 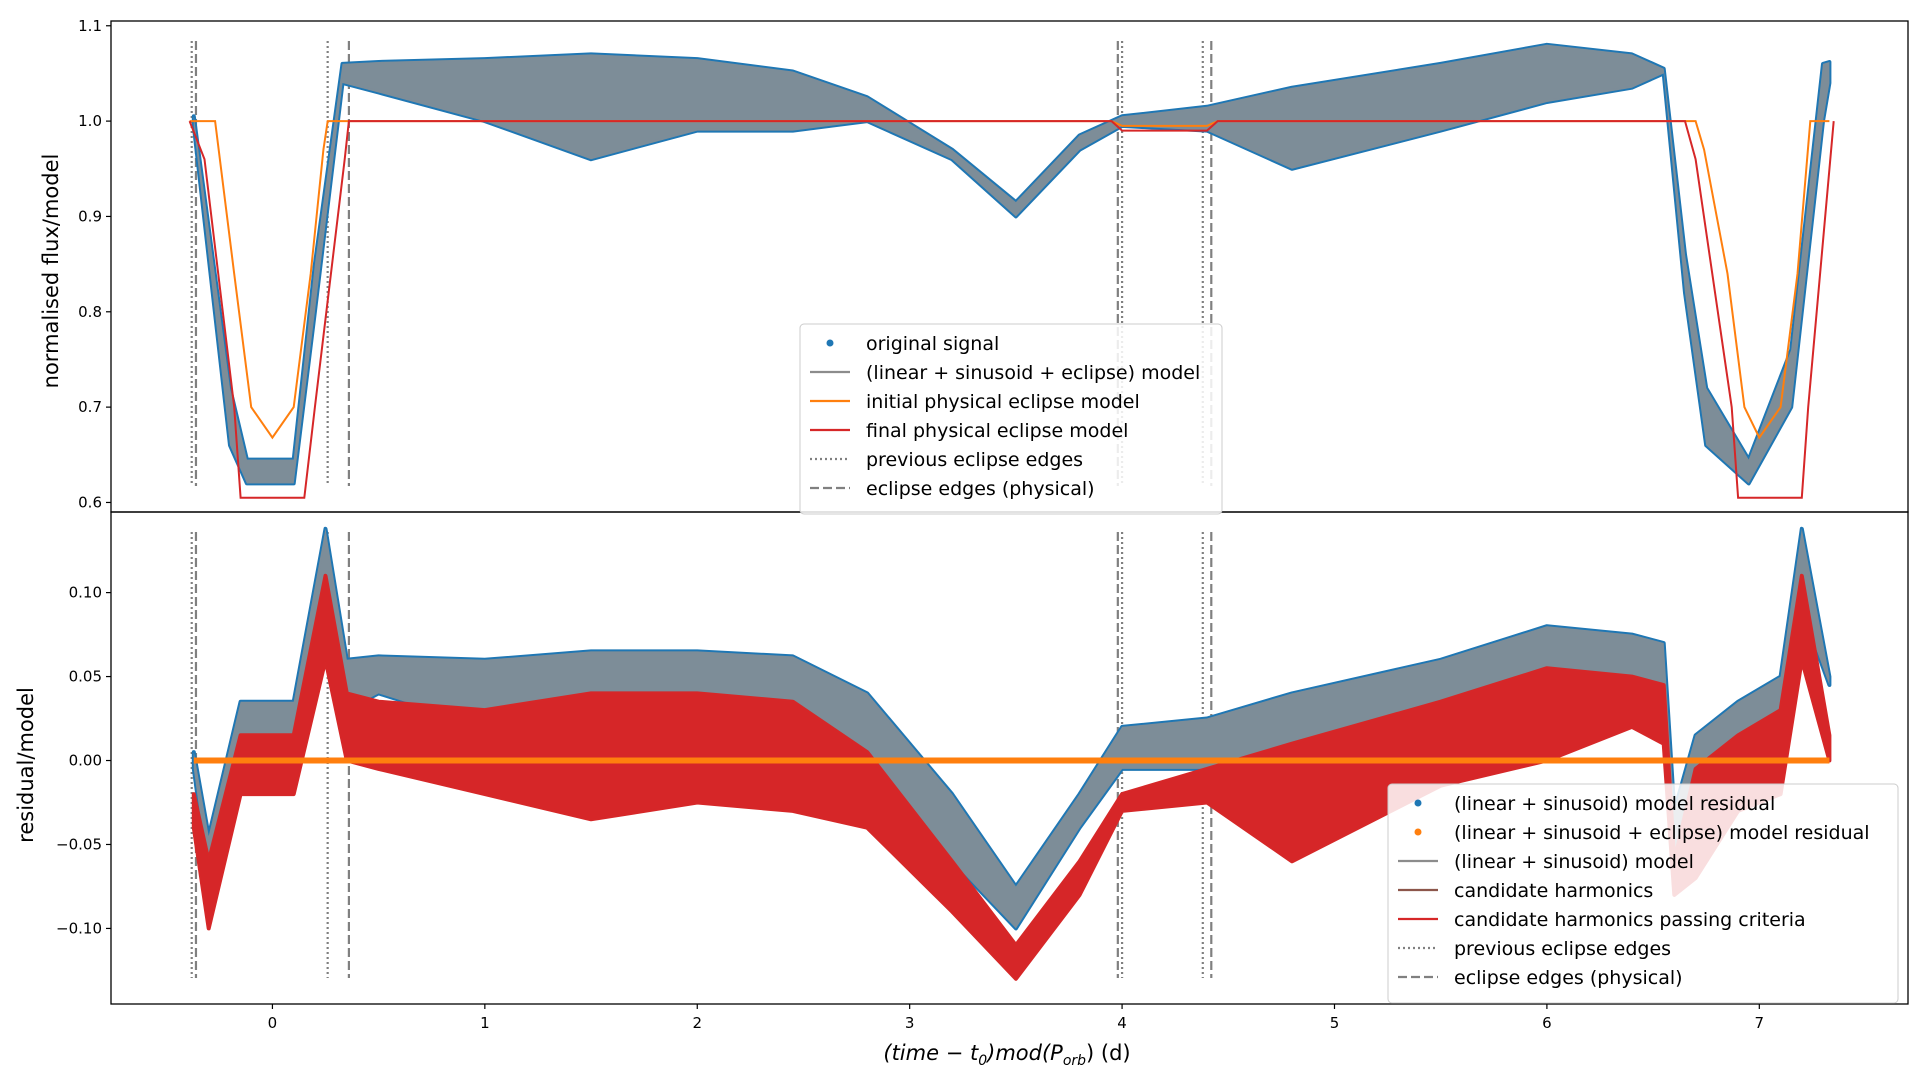 I want to click on y-axis-label-top: normalised flux/model, so click(x=51, y=271).